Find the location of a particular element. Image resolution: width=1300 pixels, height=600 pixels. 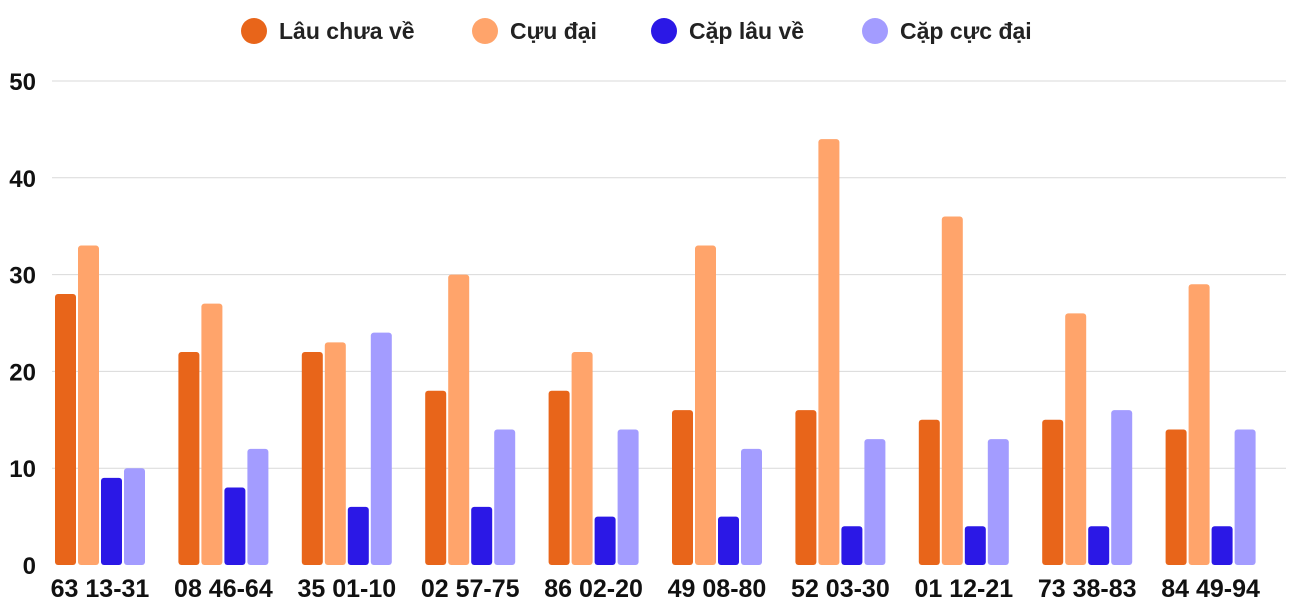

legend-item-3: Cặp lâu về is located at coordinates (727, 31).